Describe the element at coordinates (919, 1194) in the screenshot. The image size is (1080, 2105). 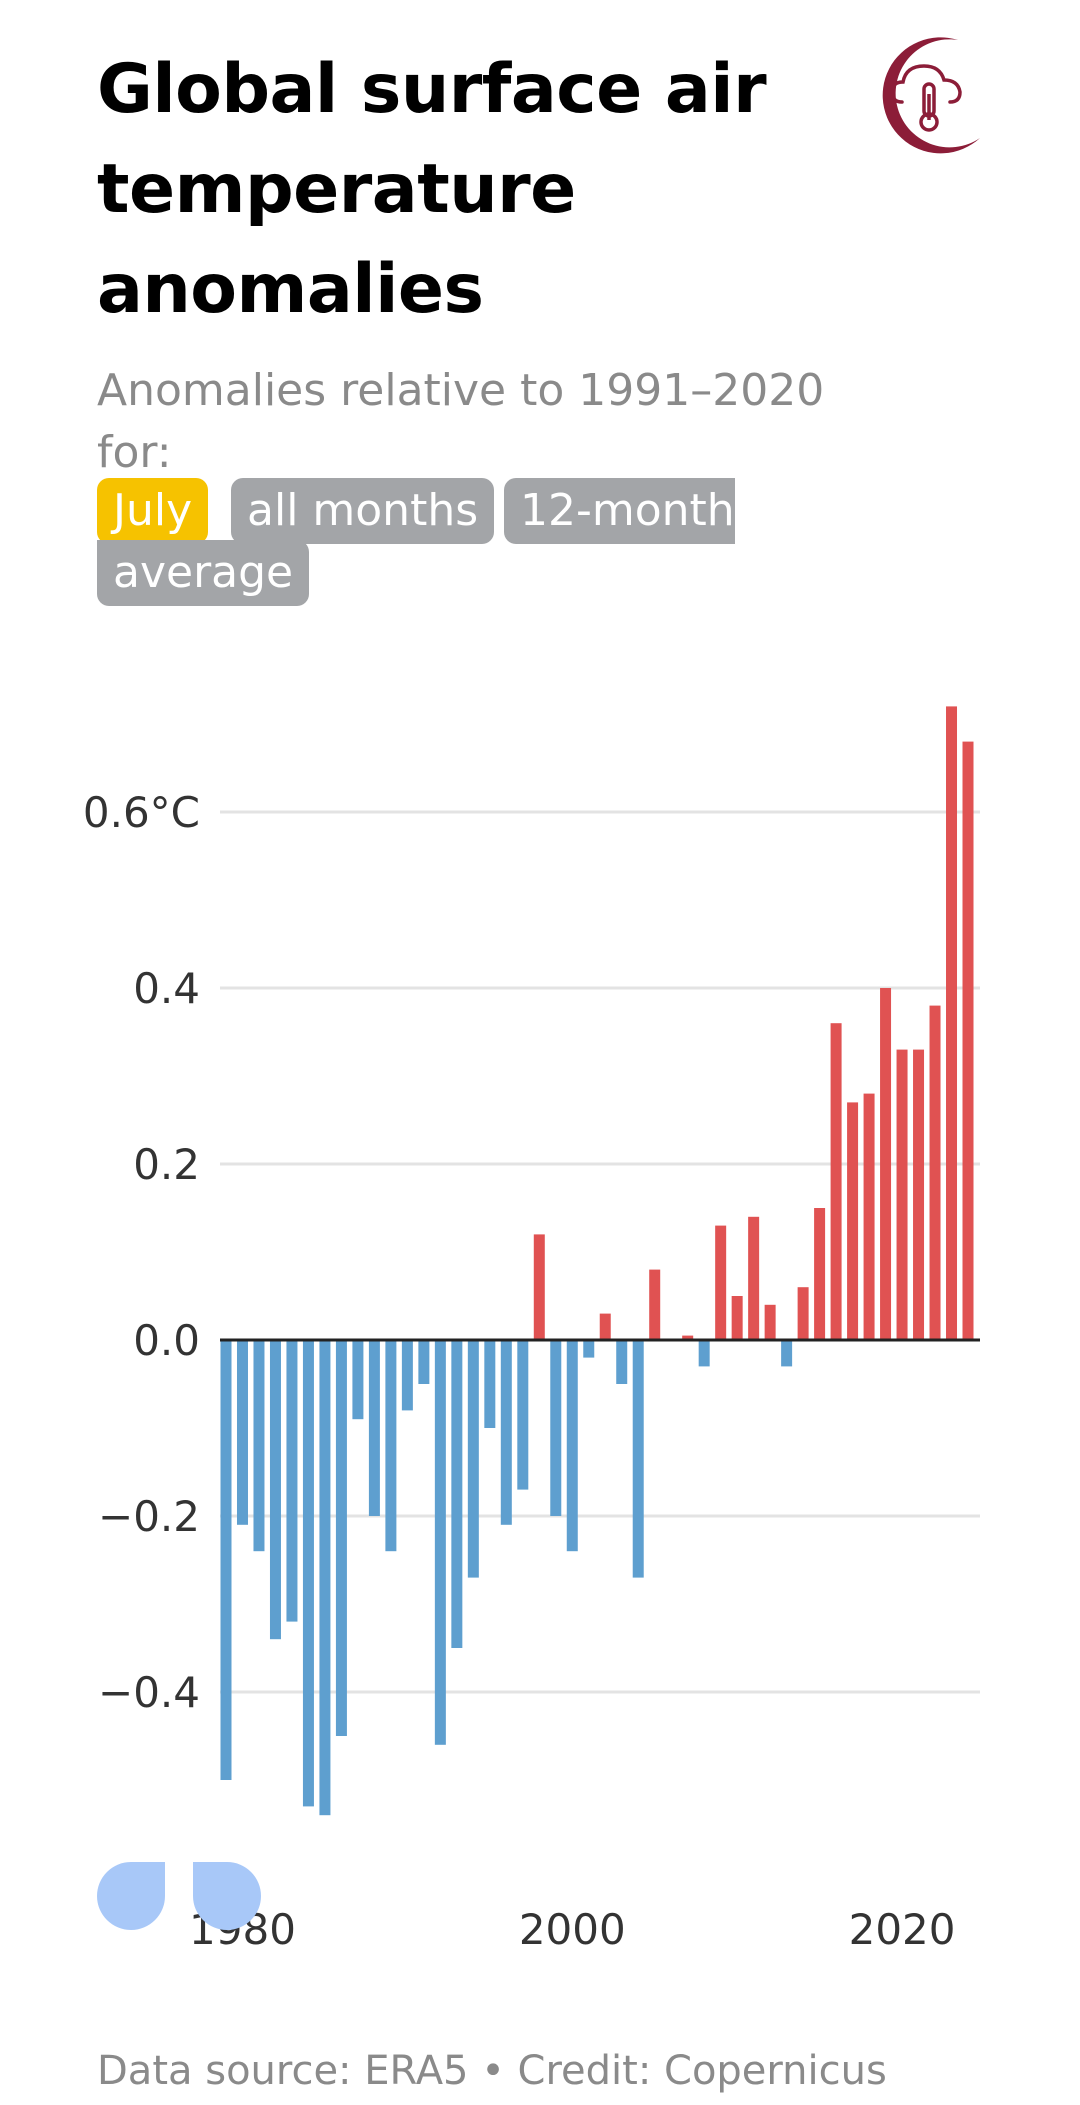
I see `bar-2021` at that location.